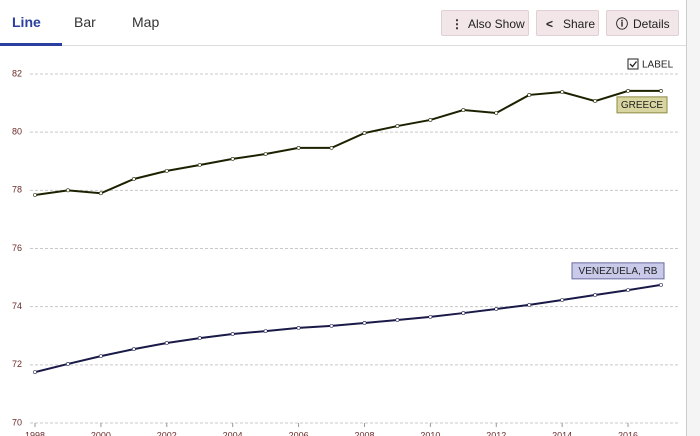 Image resolution: width=700 pixels, height=436 pixels. I want to click on x-tick-label: 2008, so click(364, 433).